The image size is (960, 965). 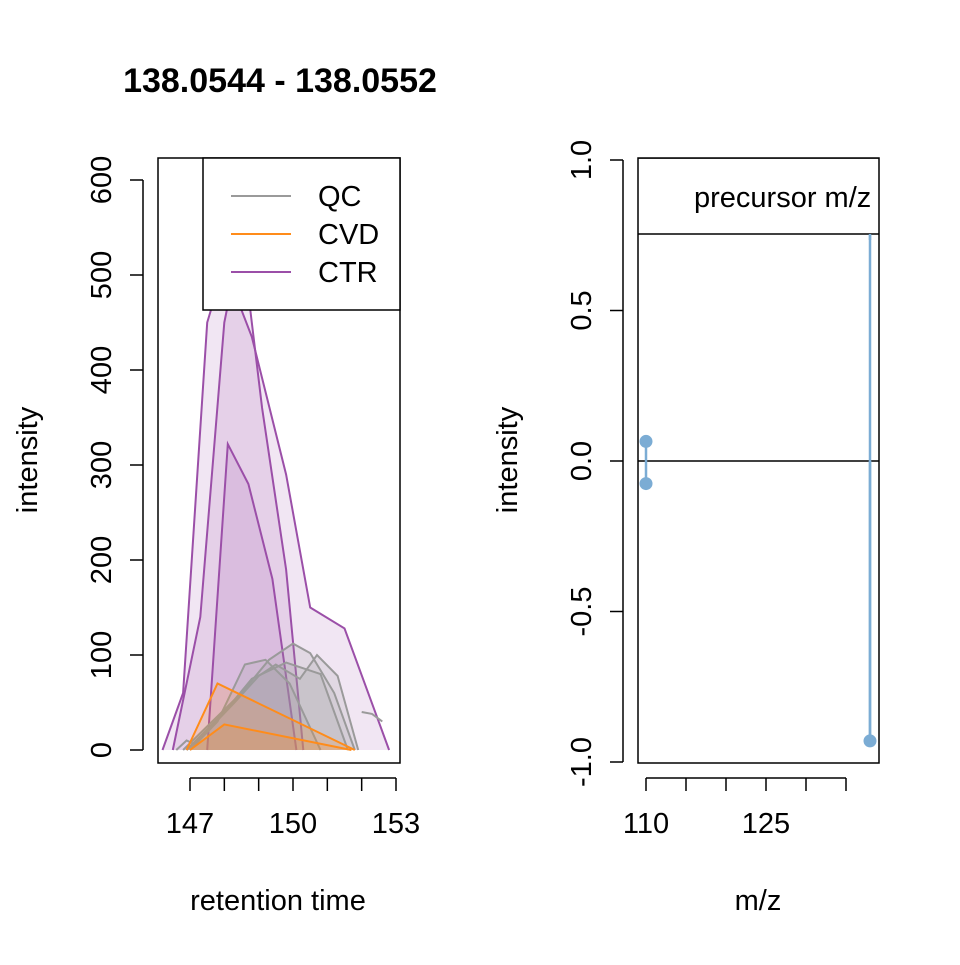 What do you see at coordinates (766, 824) in the screenshot?
I see `x-tick-label: 125` at bounding box center [766, 824].